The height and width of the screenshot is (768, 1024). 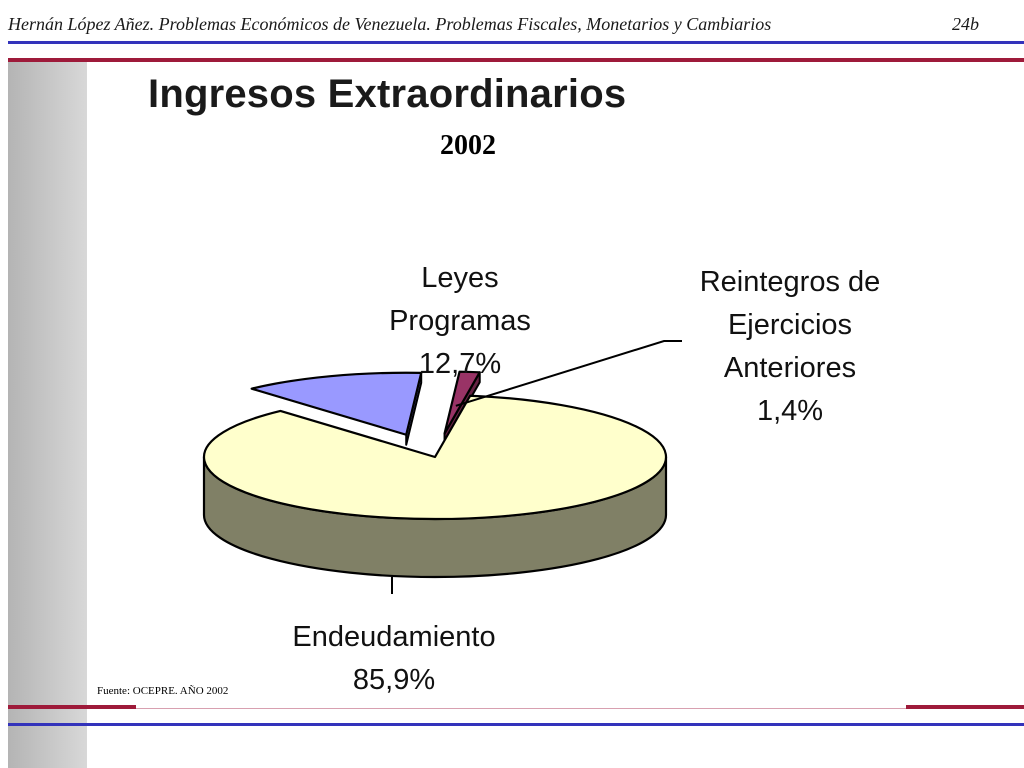 What do you see at coordinates (336, 403) in the screenshot?
I see `pie-slice-leyes-programas-top` at bounding box center [336, 403].